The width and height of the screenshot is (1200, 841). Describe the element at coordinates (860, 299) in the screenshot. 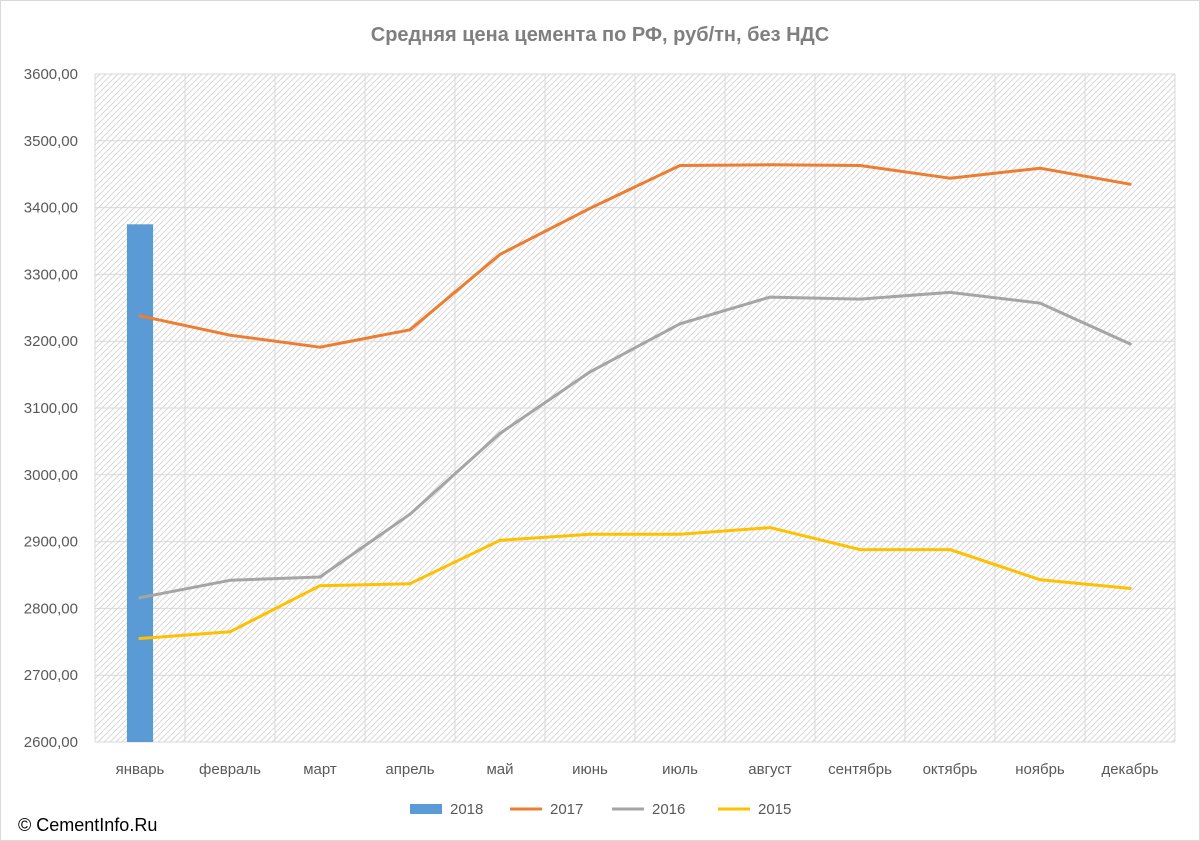

I see `point-2016-сентябрь` at that location.